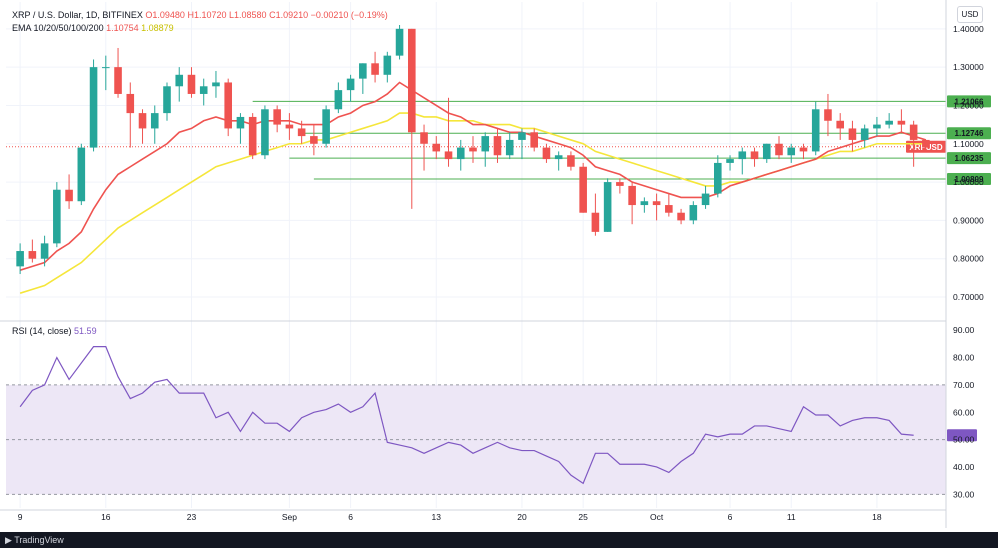 The width and height of the screenshot is (998, 548). I want to click on rsi-label: RSI (14, close), so click(42, 331).